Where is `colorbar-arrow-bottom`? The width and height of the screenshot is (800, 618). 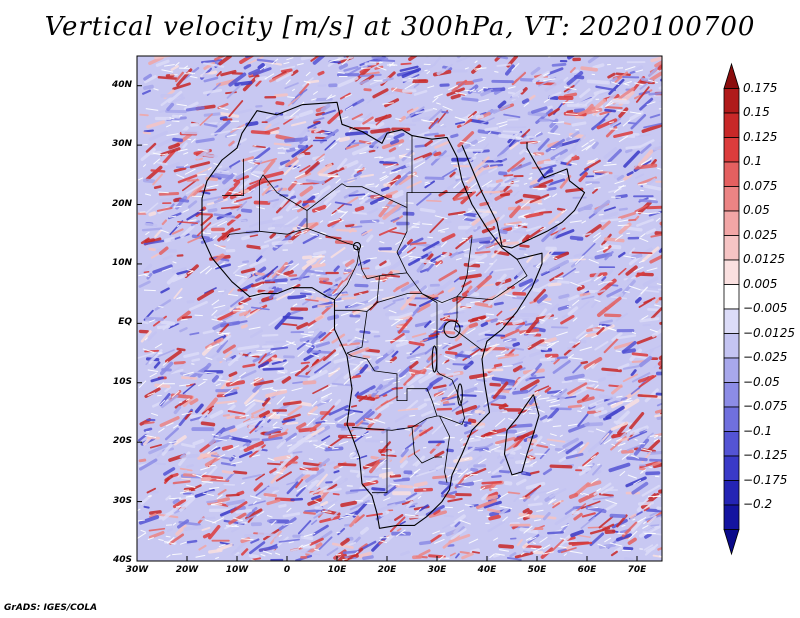 colorbar-arrow-bottom is located at coordinates (731, 542).